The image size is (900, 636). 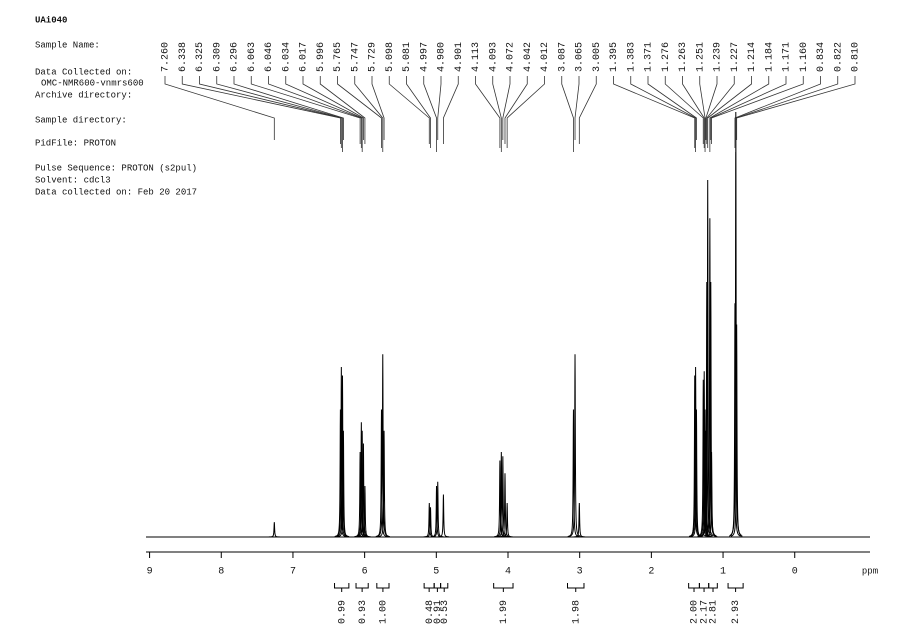 What do you see at coordinates (695, 612) in the screenshot?
I see `integral-label: 2.00` at bounding box center [695, 612].